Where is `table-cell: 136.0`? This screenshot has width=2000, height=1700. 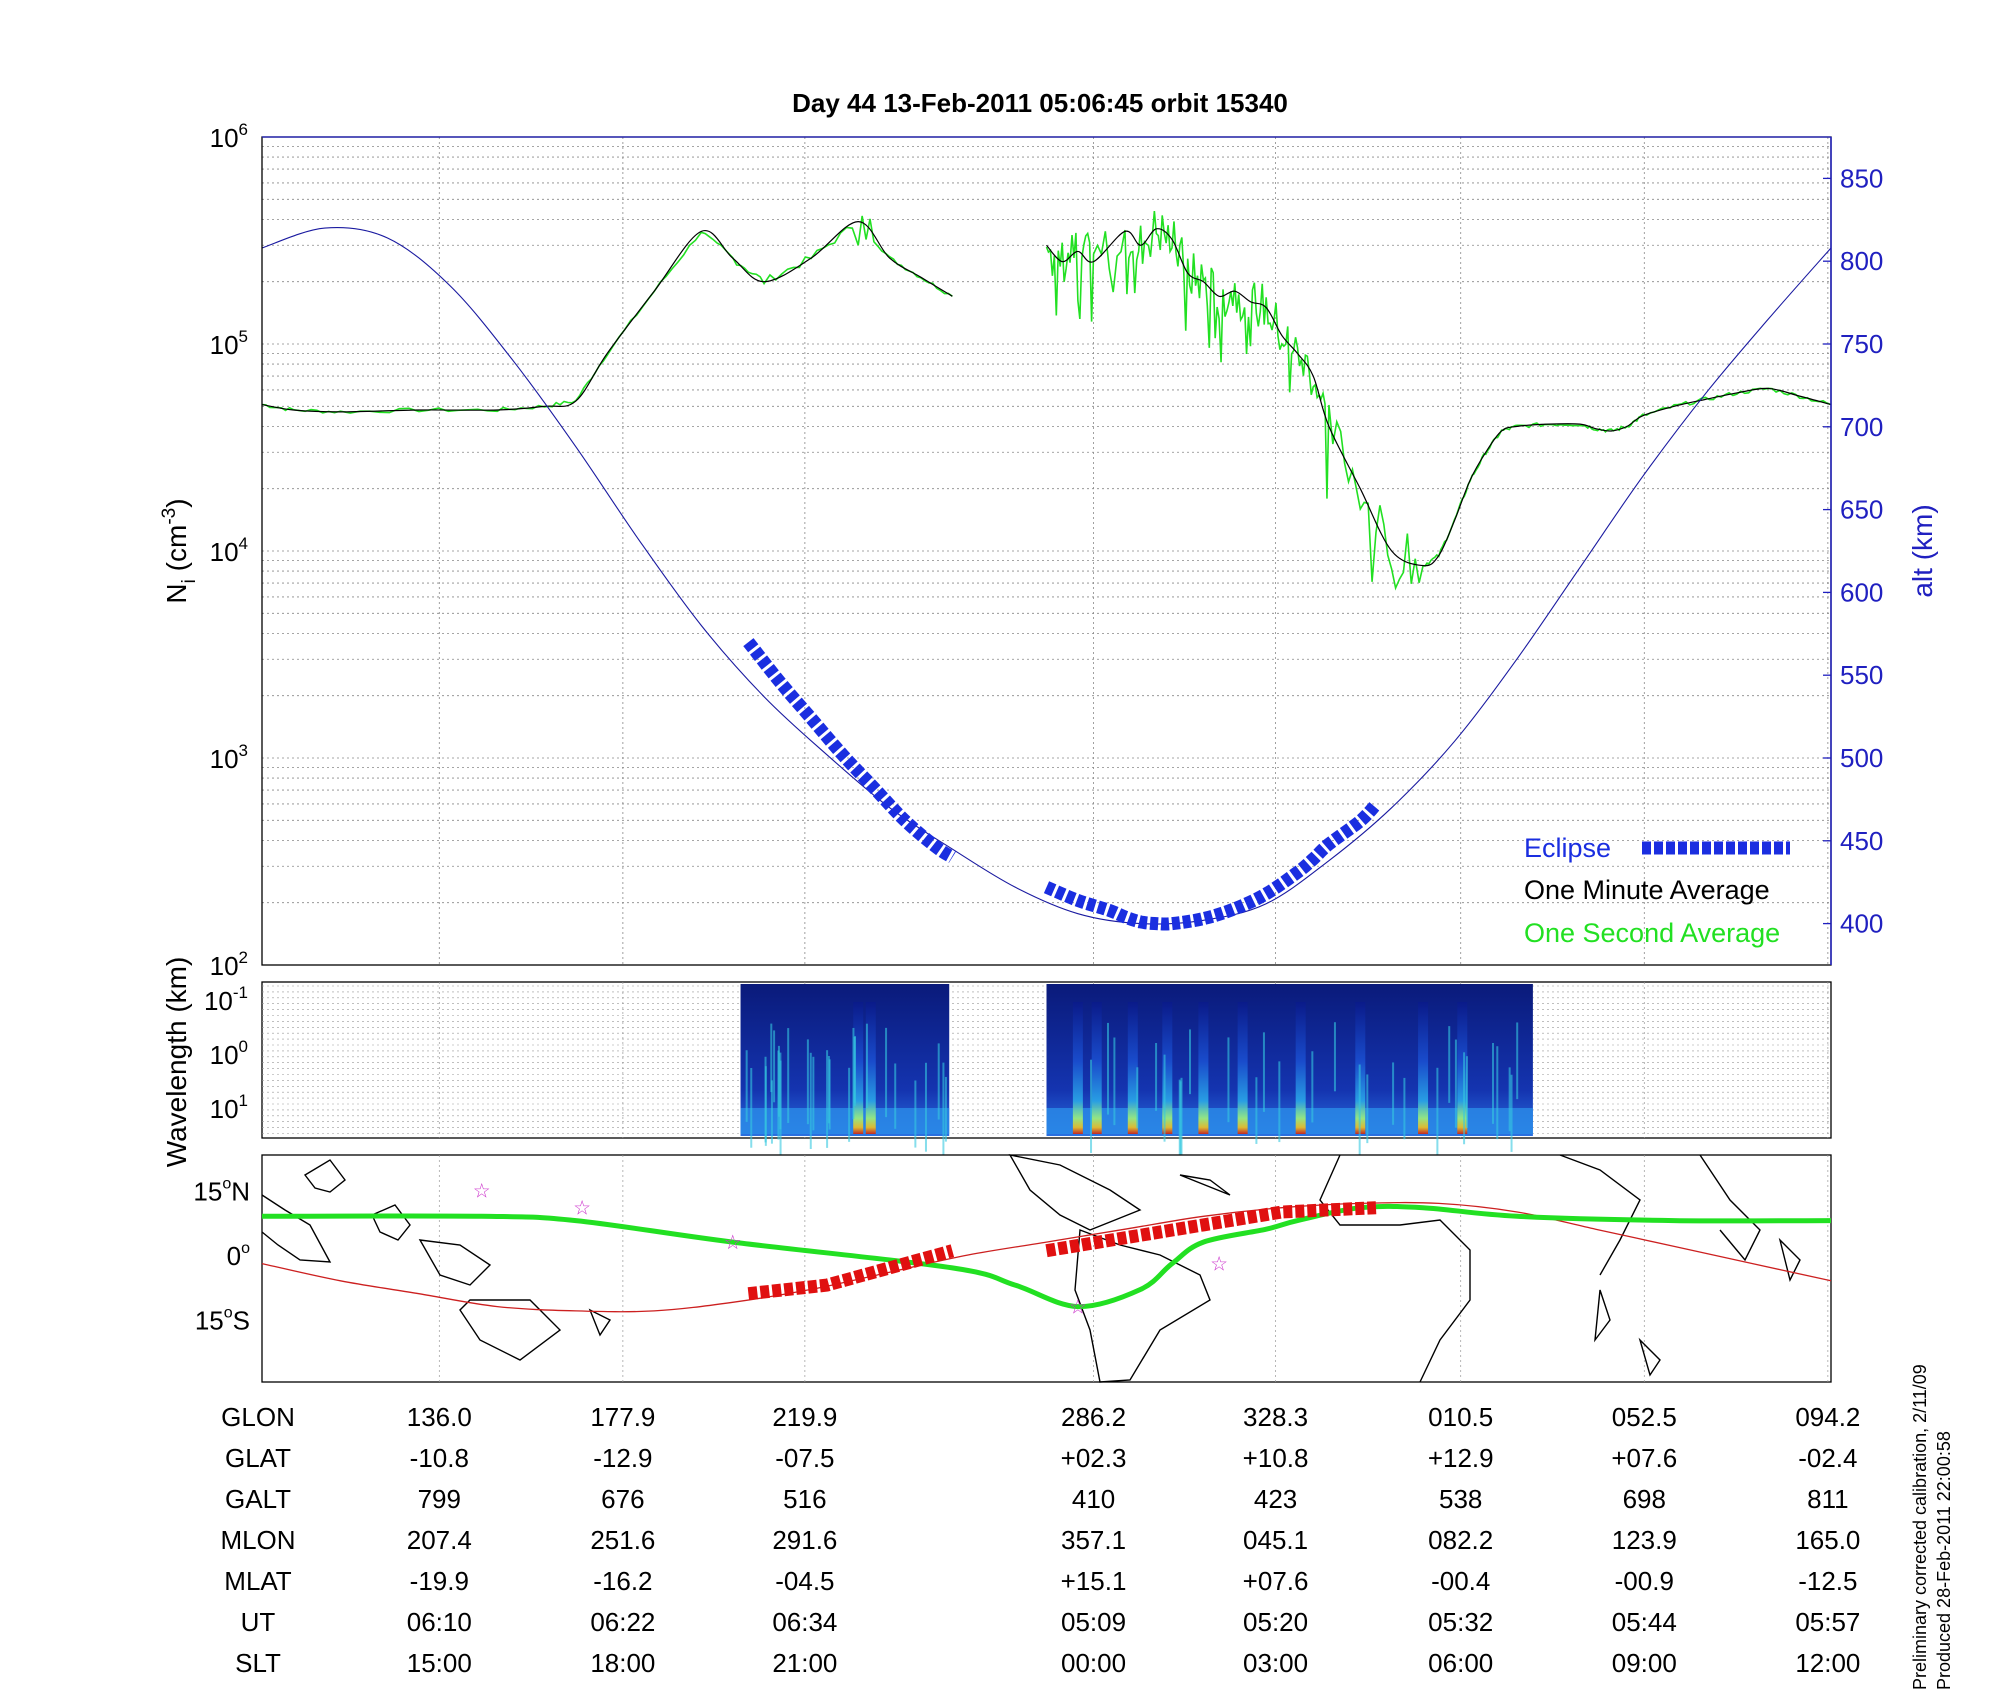 table-cell: 136.0 is located at coordinates (439, 1417).